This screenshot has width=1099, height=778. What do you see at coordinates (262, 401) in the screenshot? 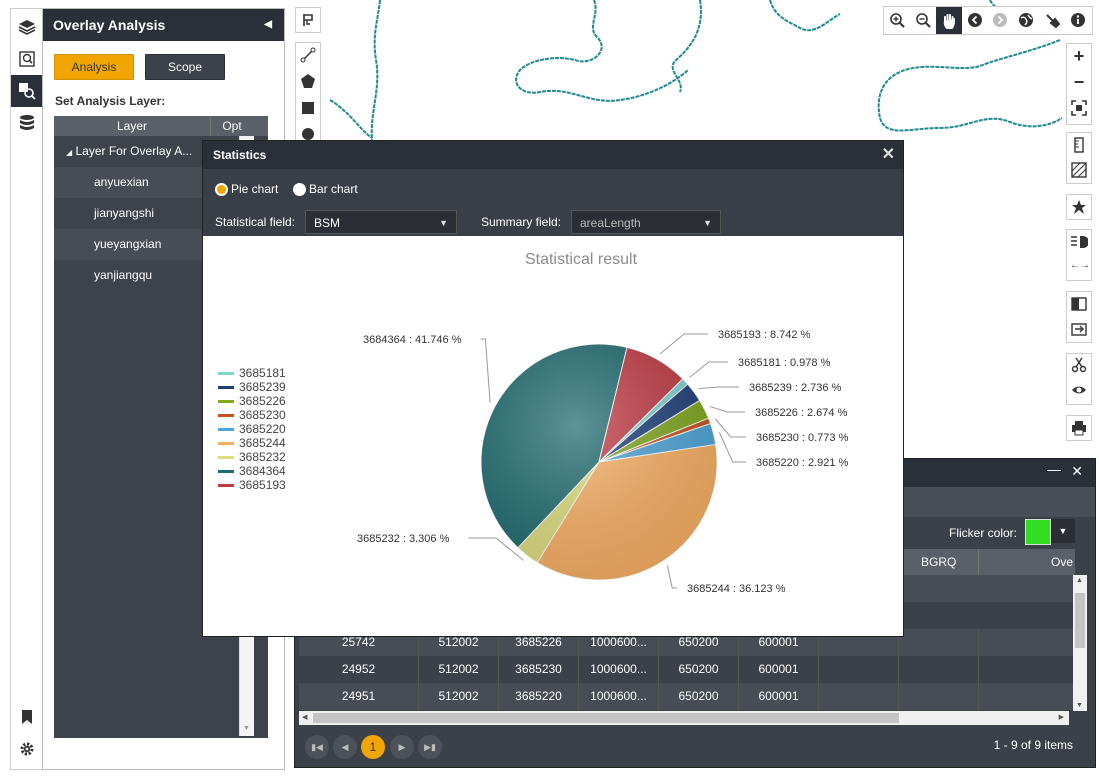
I see `legend-label: 3685226` at bounding box center [262, 401].